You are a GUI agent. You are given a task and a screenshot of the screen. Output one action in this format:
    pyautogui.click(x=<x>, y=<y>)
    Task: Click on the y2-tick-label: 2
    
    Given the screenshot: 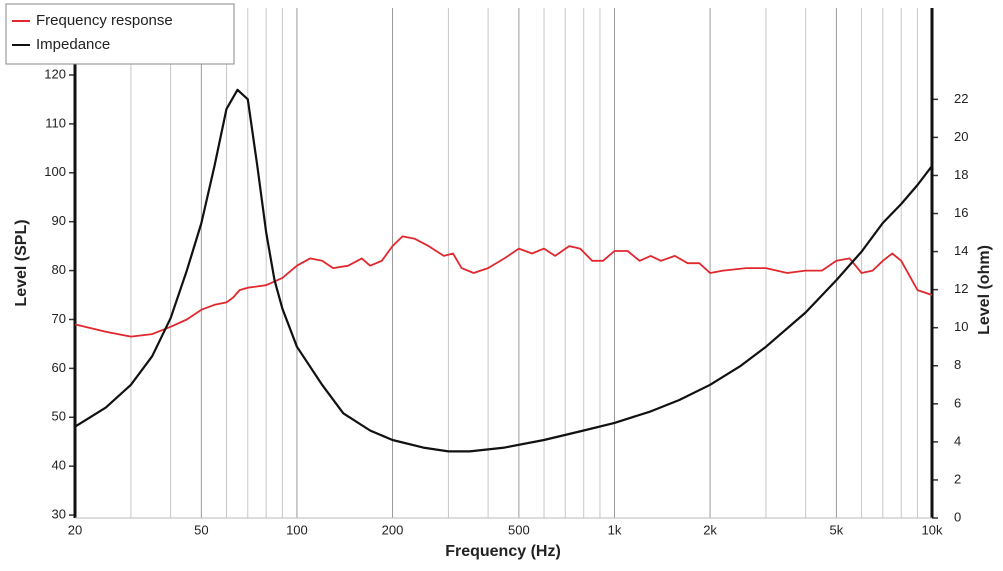 What is the action you would take?
    pyautogui.click(x=957, y=478)
    